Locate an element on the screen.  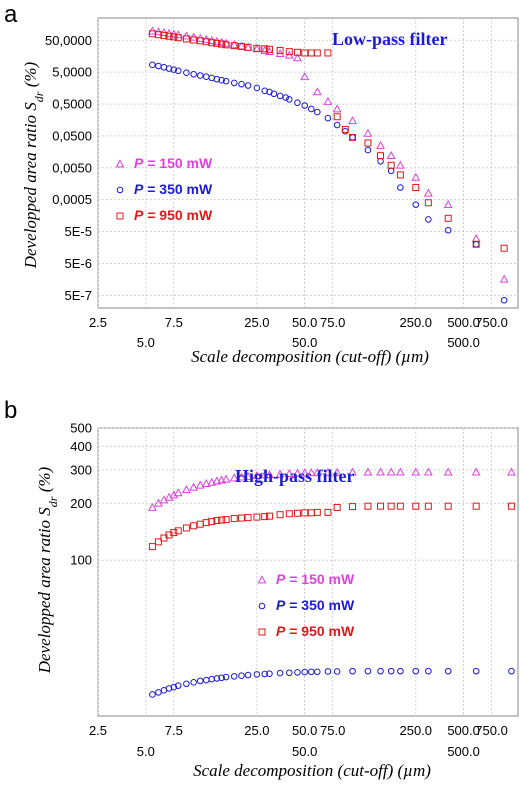
panel-b-y-ticks: 500 400 300 200 100 is located at coordinates (81, 494).